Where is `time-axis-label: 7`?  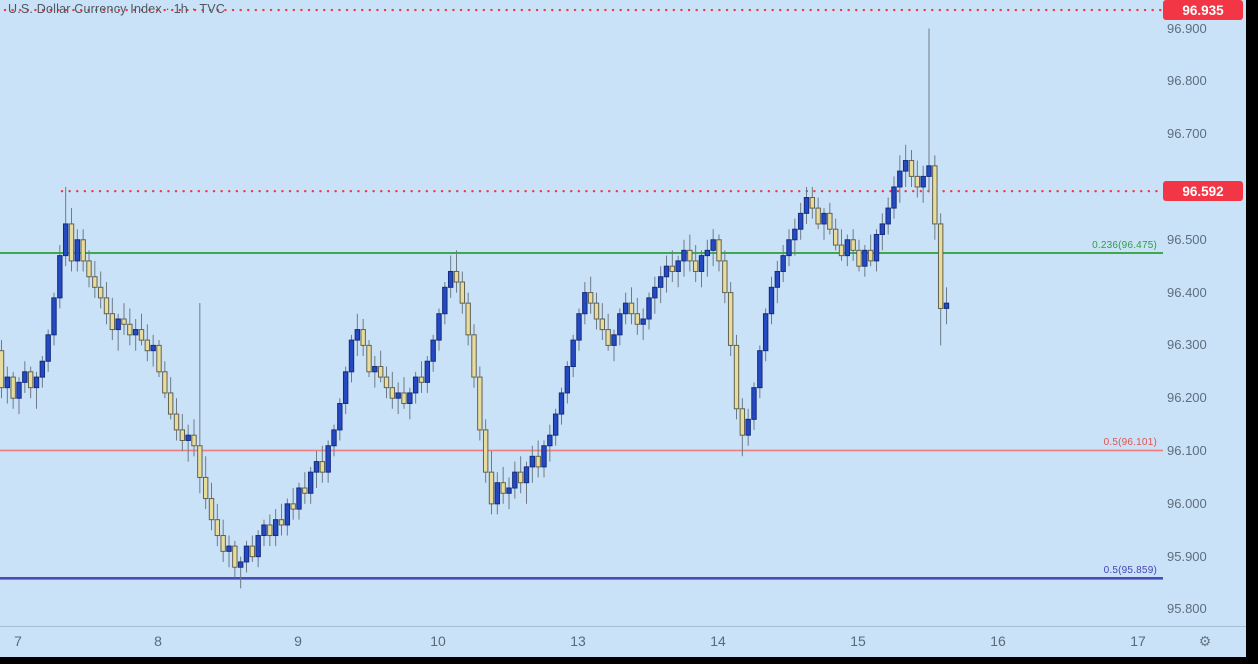 time-axis-label: 7 is located at coordinates (18, 641).